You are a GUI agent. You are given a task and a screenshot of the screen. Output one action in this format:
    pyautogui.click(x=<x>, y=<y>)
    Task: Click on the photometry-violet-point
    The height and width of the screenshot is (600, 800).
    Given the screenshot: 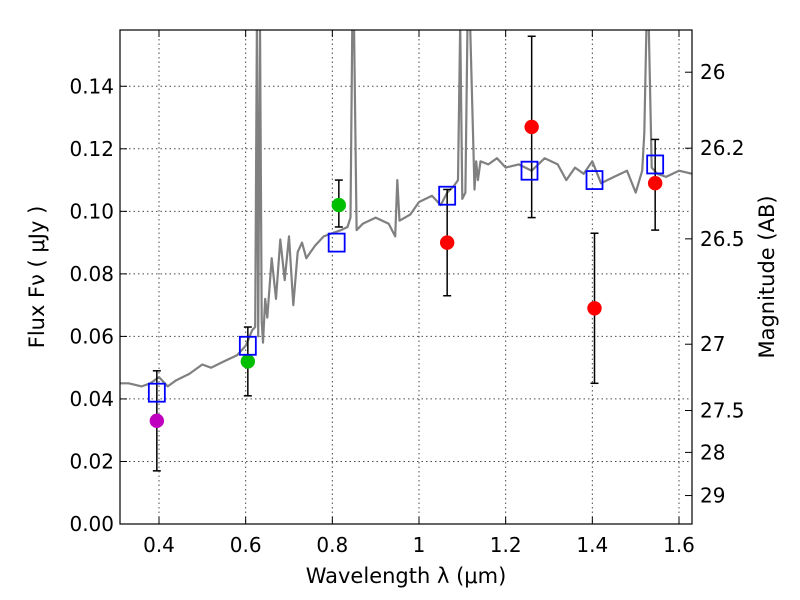 What is the action you would take?
    pyautogui.click(x=157, y=421)
    